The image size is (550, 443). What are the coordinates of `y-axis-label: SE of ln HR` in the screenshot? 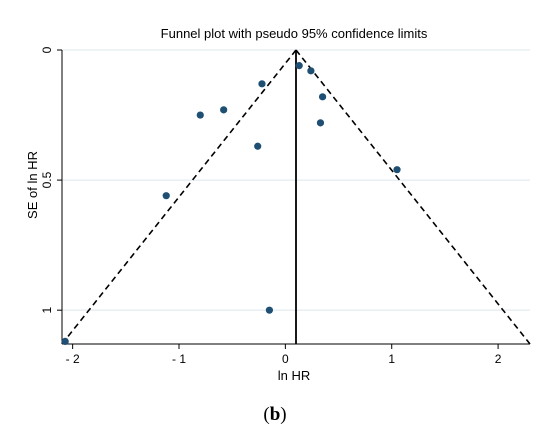 It's located at (32, 185).